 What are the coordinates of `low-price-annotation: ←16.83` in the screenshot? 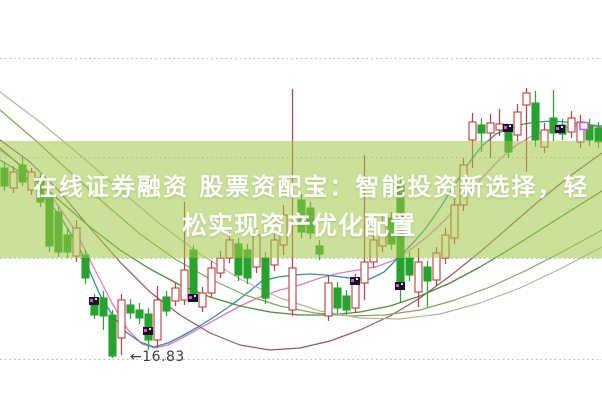 It's located at (157, 357).